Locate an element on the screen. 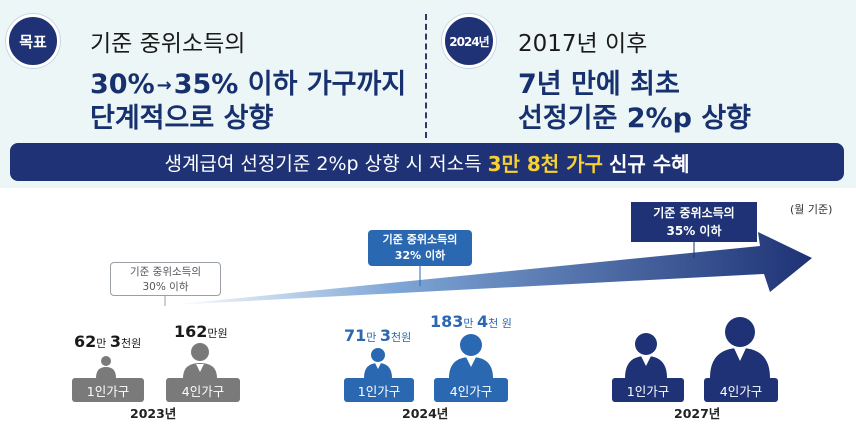  criteria-2023-line2: 30% 이하 is located at coordinates (165, 287).